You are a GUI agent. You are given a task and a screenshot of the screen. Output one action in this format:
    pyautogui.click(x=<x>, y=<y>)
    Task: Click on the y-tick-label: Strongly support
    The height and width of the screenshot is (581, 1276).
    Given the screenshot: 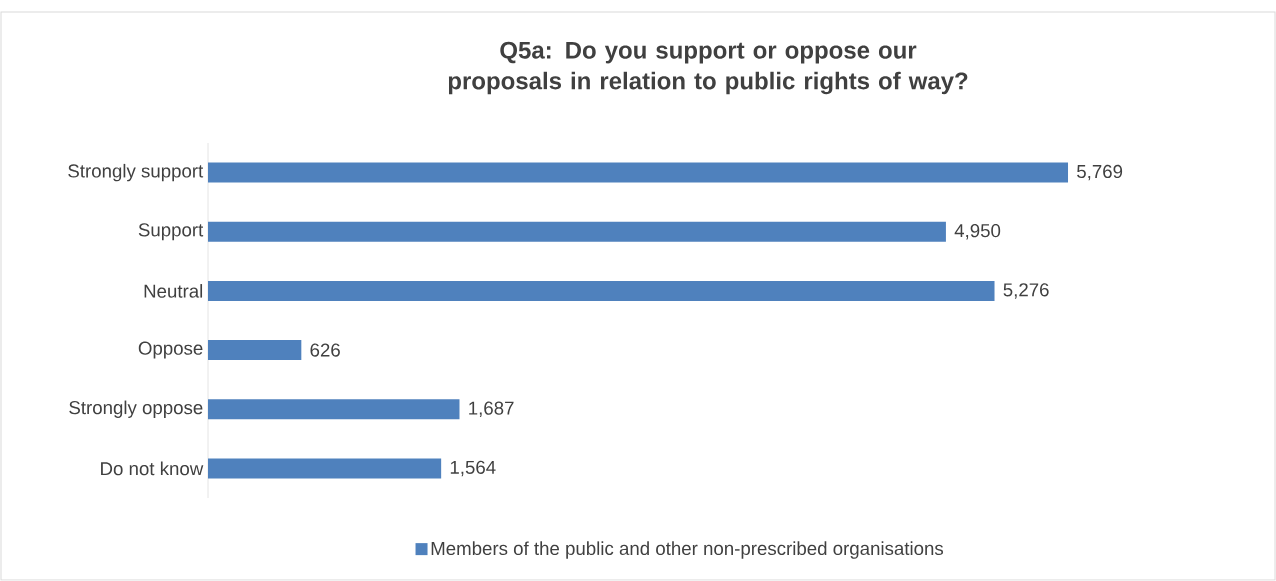 What is the action you would take?
    pyautogui.click(x=136, y=172)
    